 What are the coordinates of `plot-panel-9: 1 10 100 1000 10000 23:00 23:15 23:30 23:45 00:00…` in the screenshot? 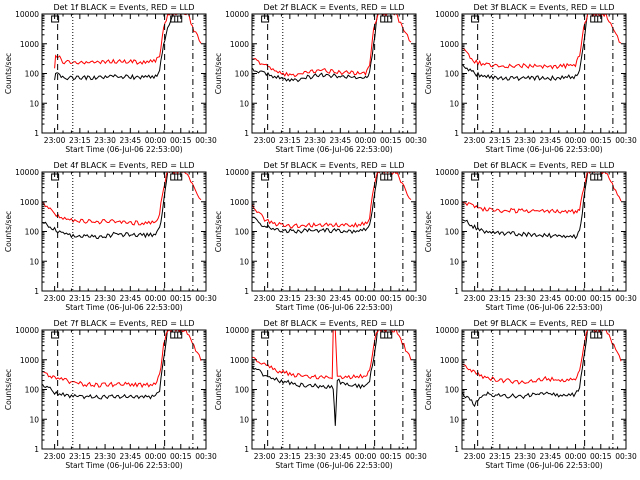 It's located at (530, 394).